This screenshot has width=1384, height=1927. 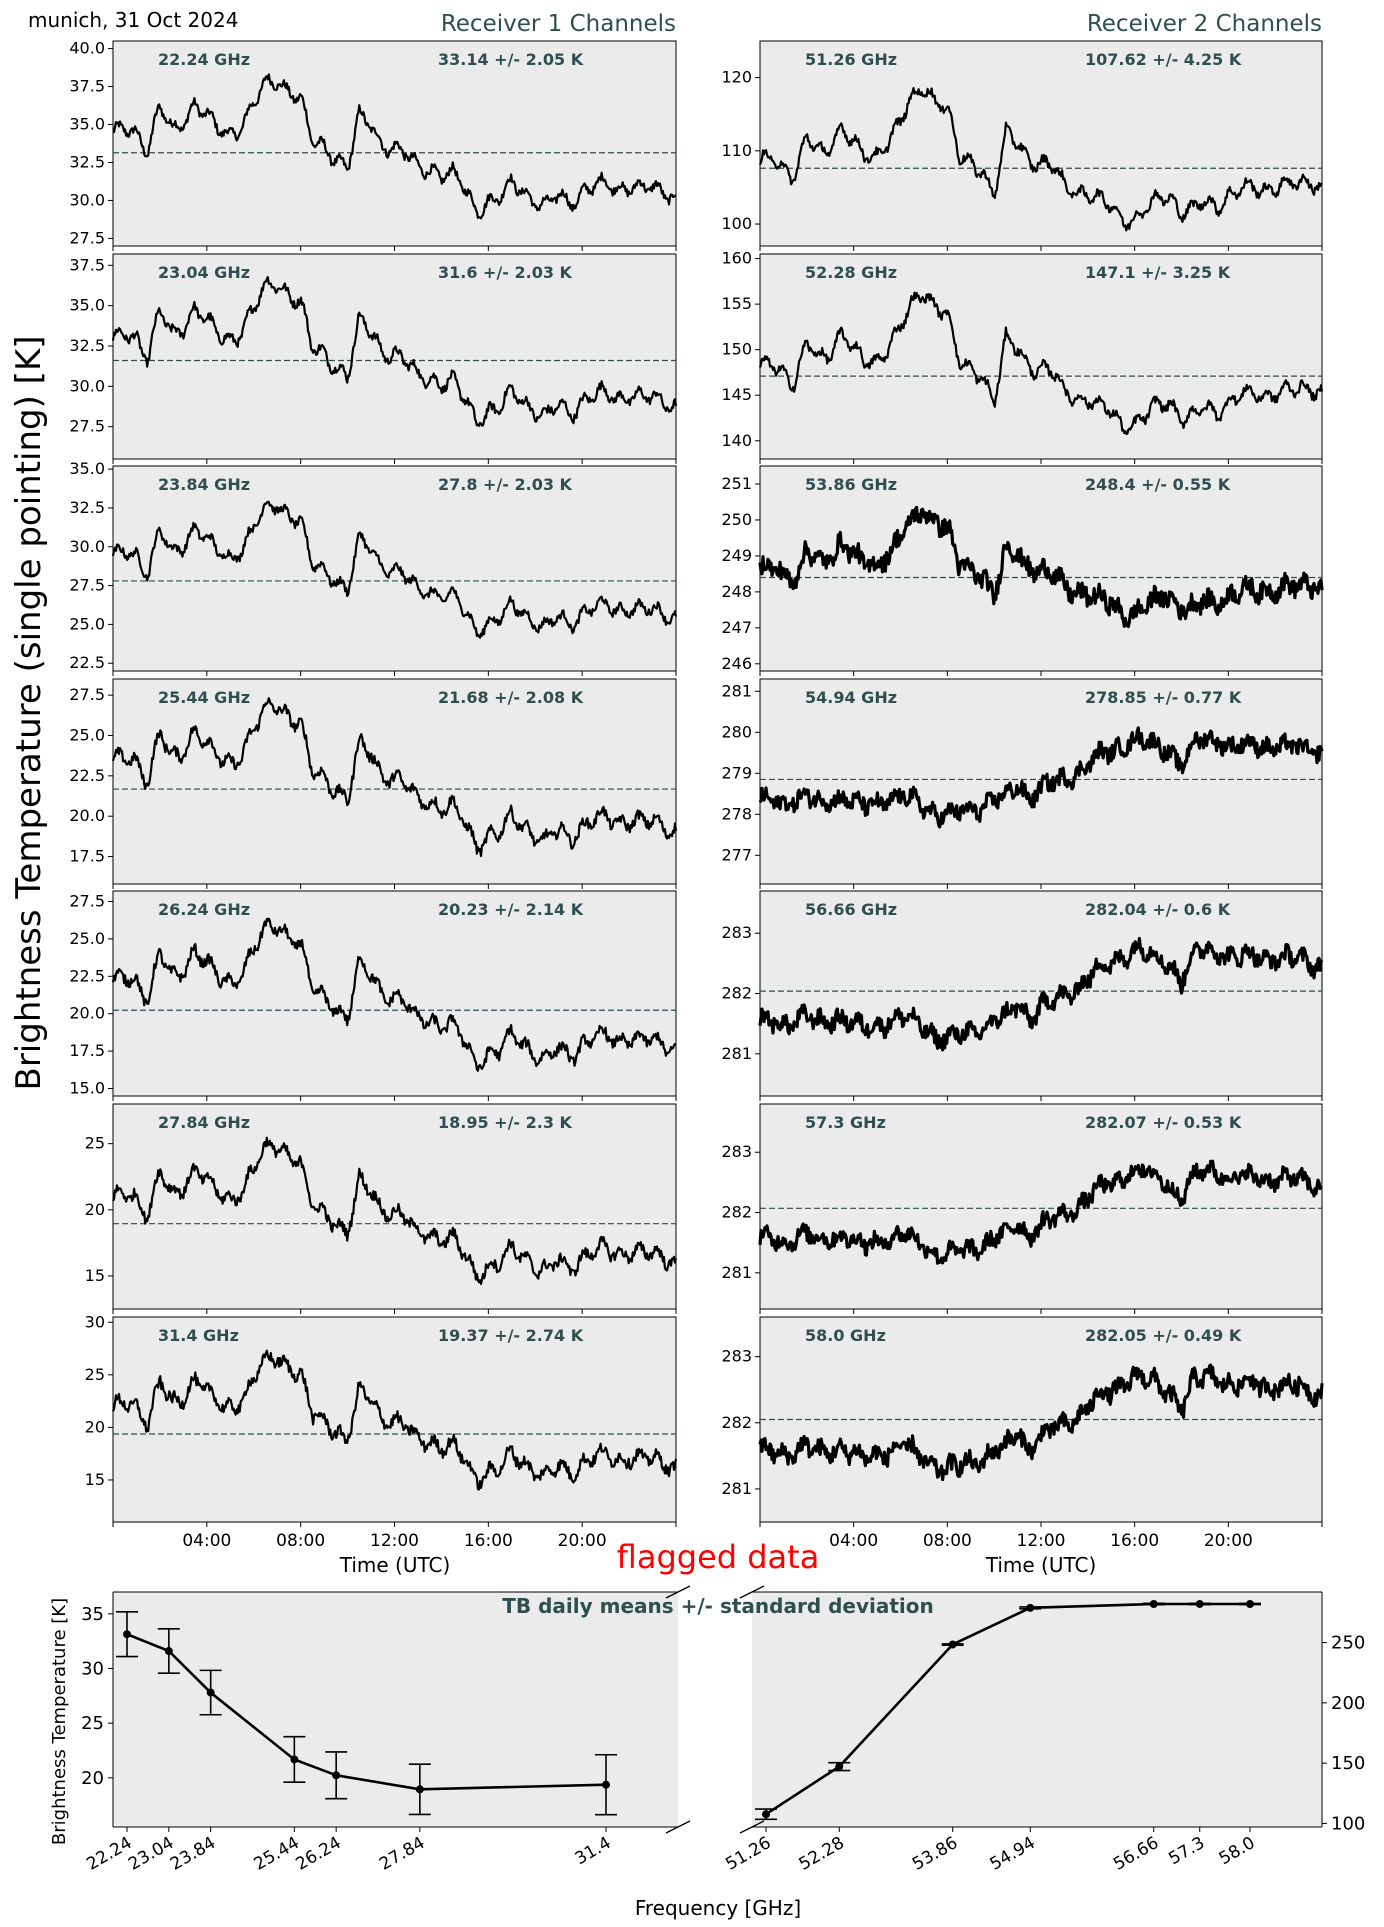 I want to click on channel-mean-std-label: 282.04 +/- 0.6 K, so click(x=1158, y=909).